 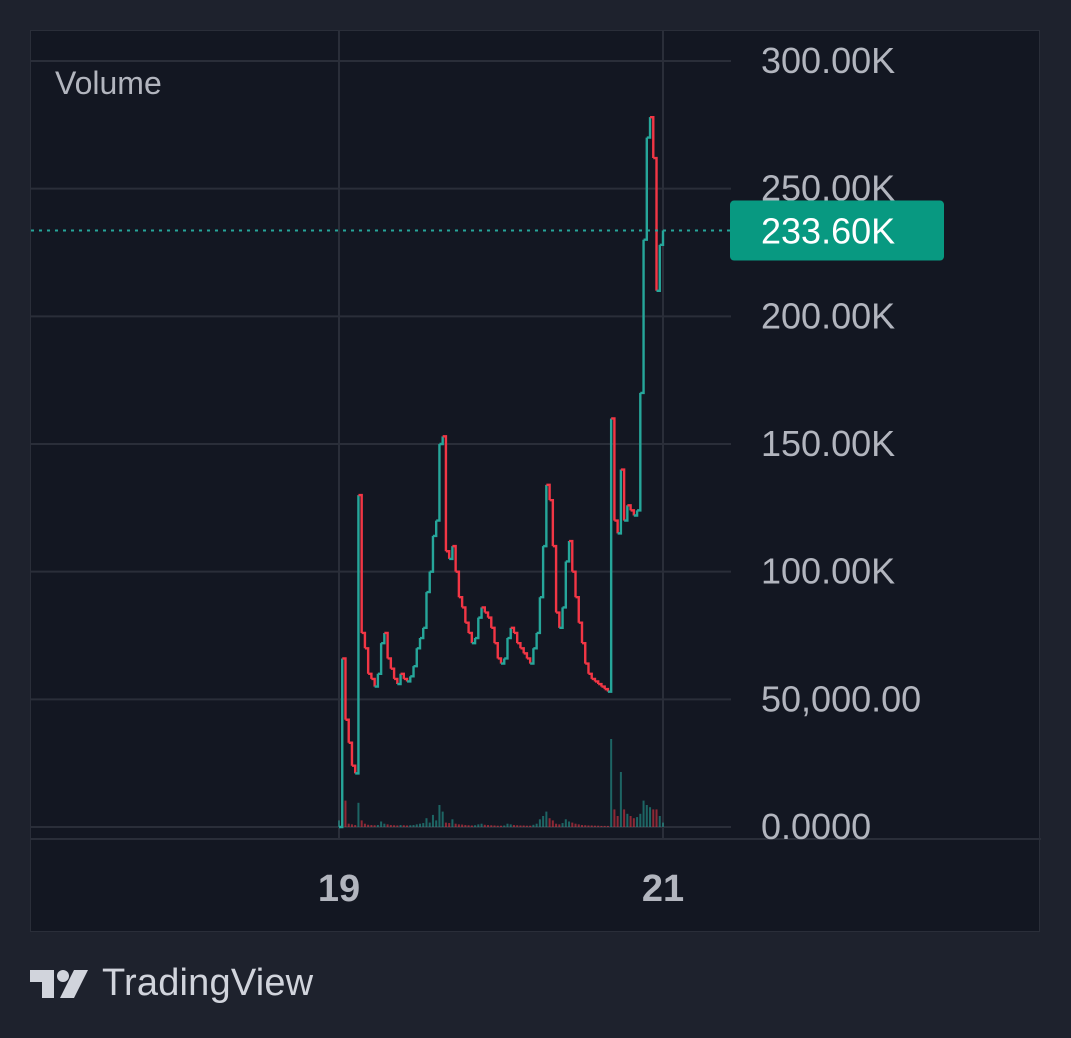 What do you see at coordinates (828, 60) in the screenshot?
I see `y-tick-label-0: 300.00K` at bounding box center [828, 60].